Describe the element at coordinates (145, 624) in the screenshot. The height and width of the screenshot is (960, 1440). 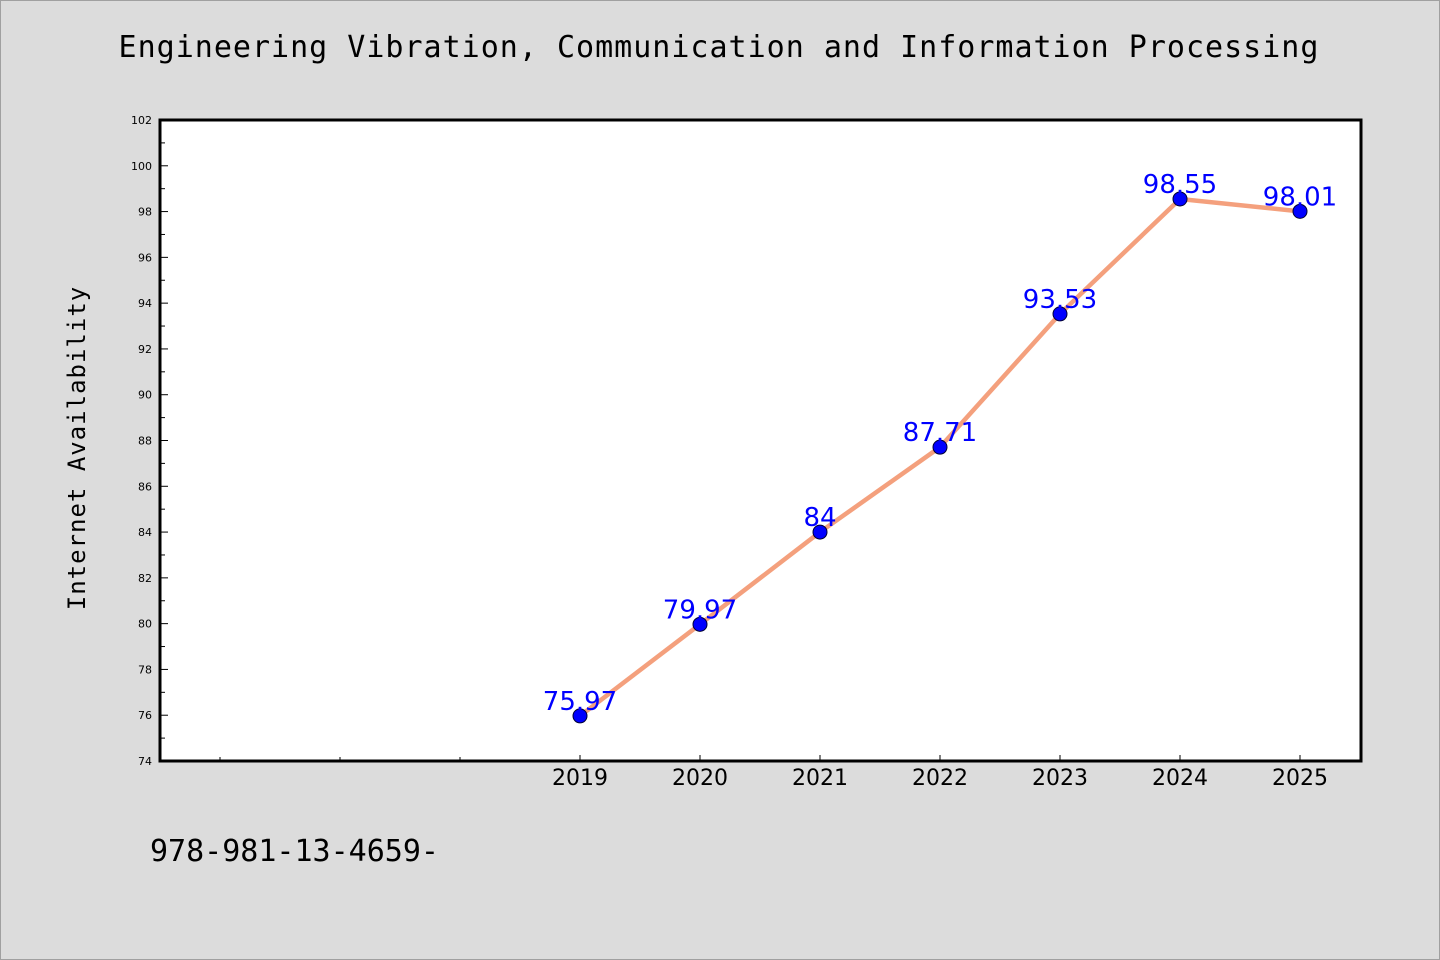
I see `y-tick-label: 80` at that location.